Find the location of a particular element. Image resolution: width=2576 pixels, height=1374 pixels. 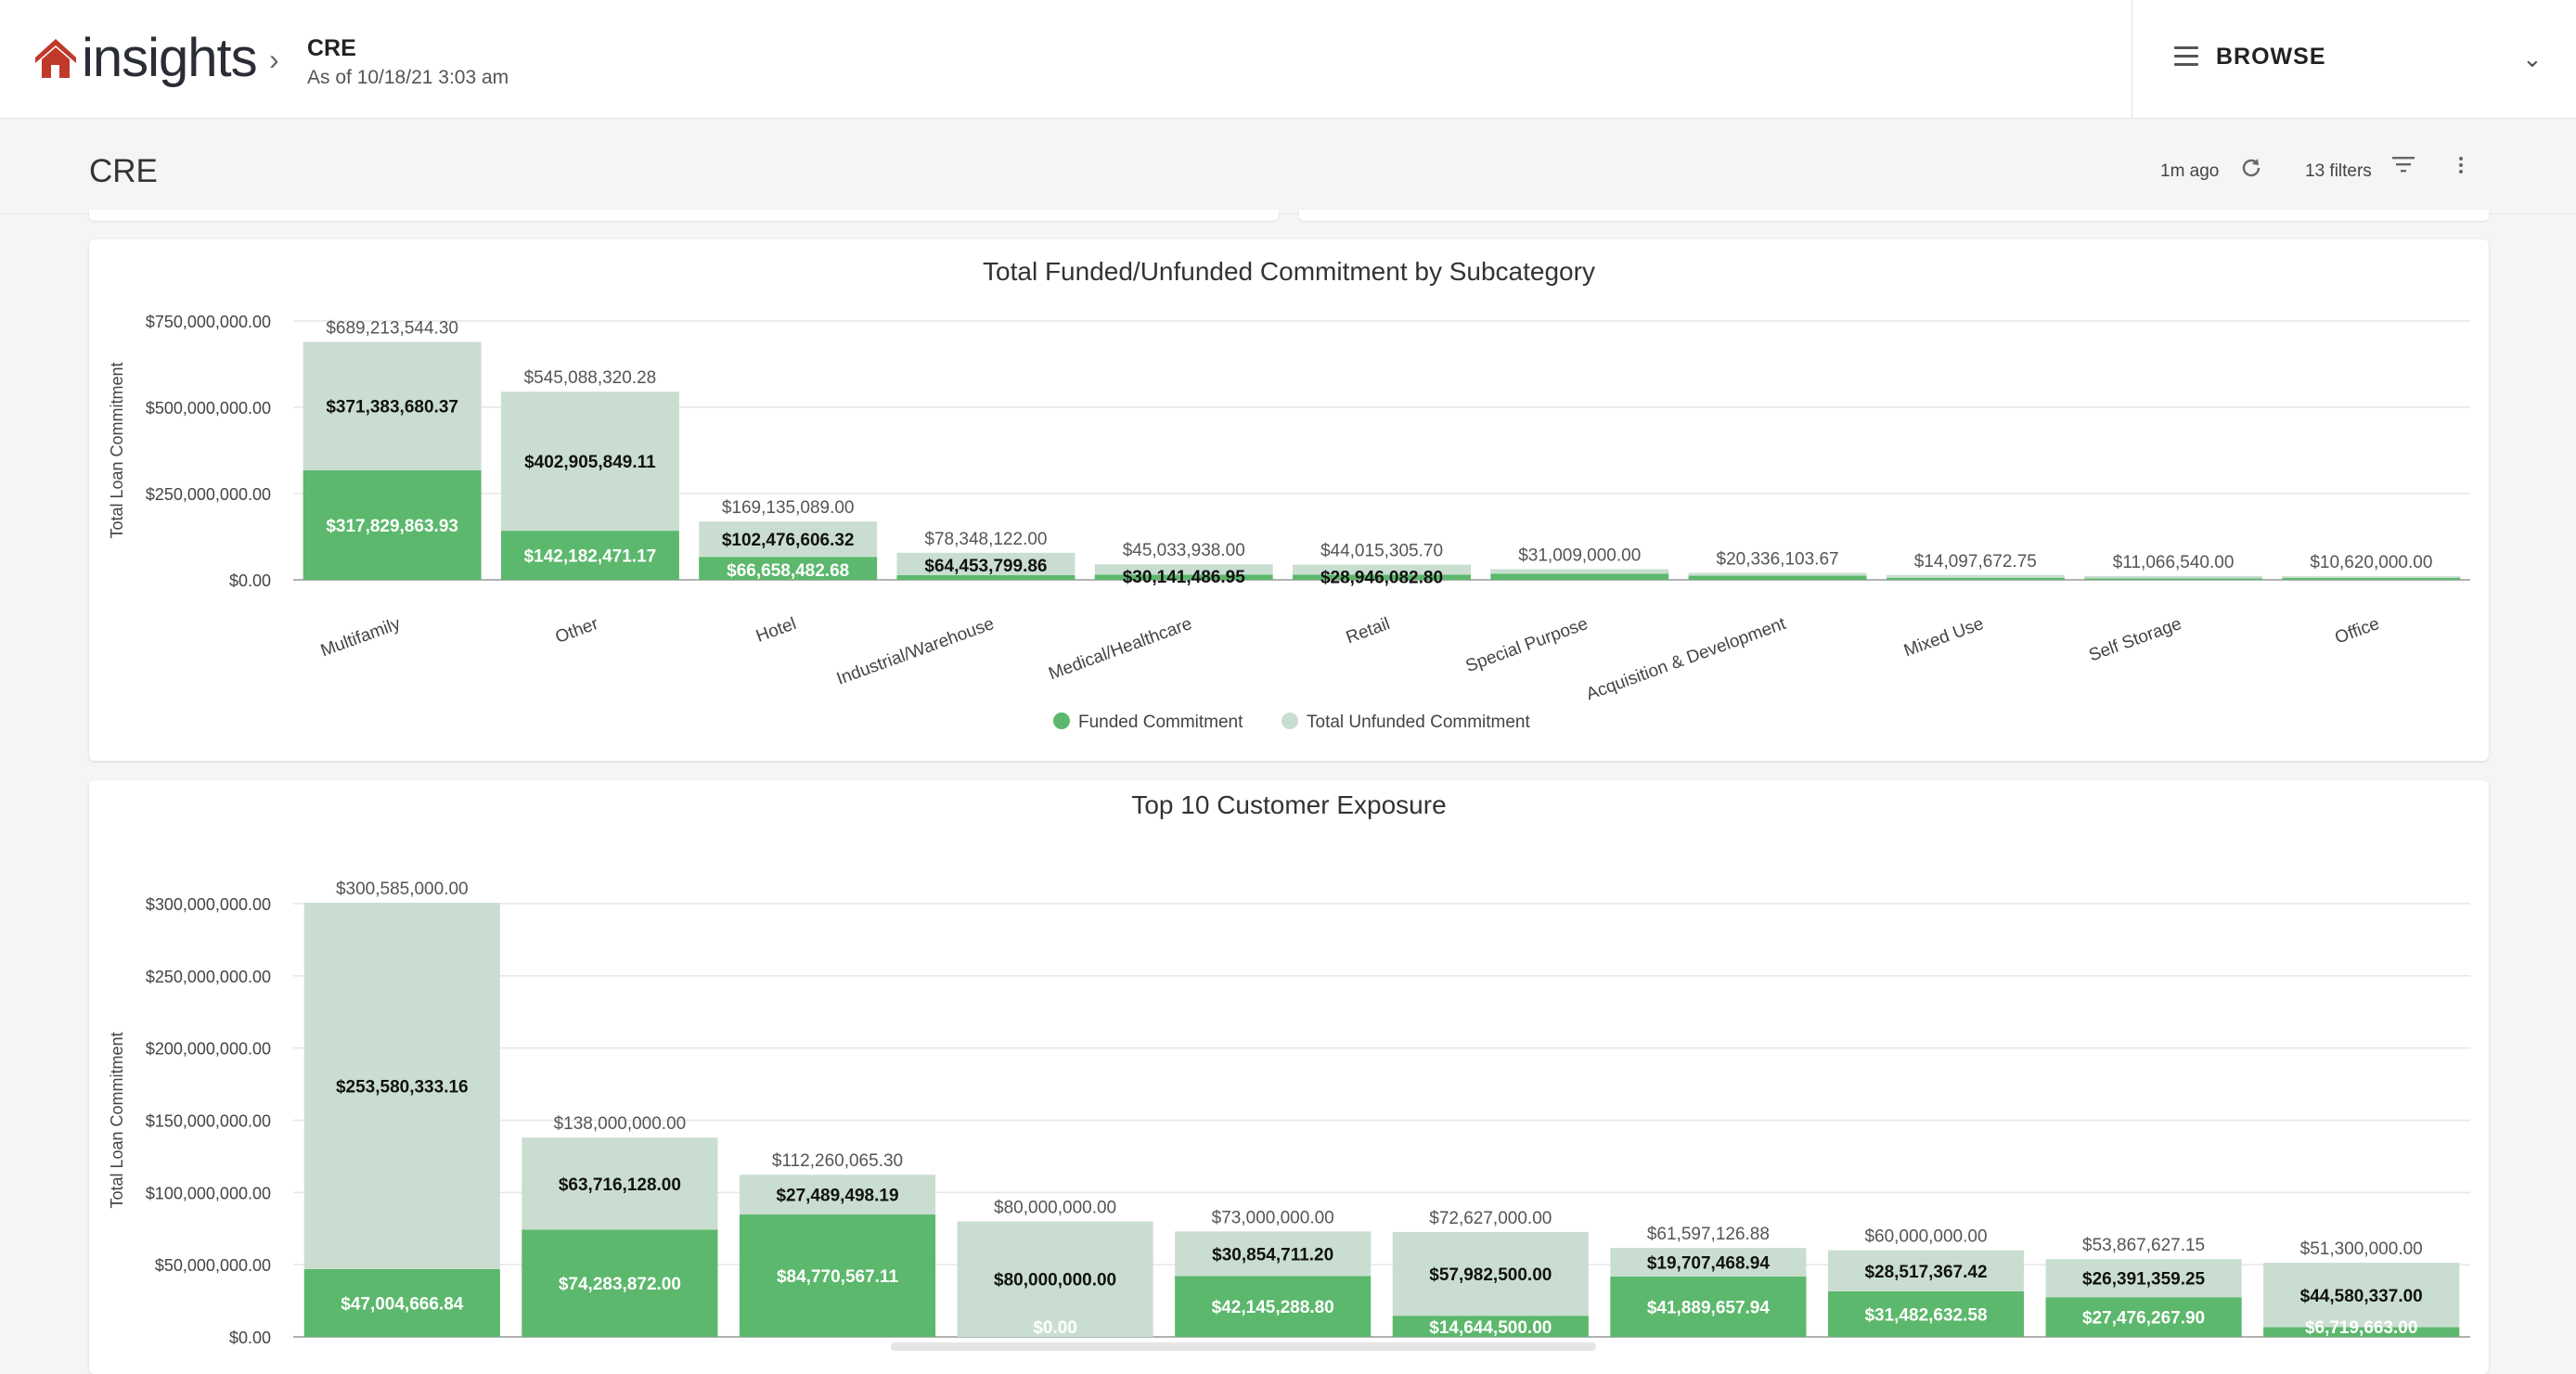

data-label-unfunded: $102,476,606.32 is located at coordinates (788, 540).